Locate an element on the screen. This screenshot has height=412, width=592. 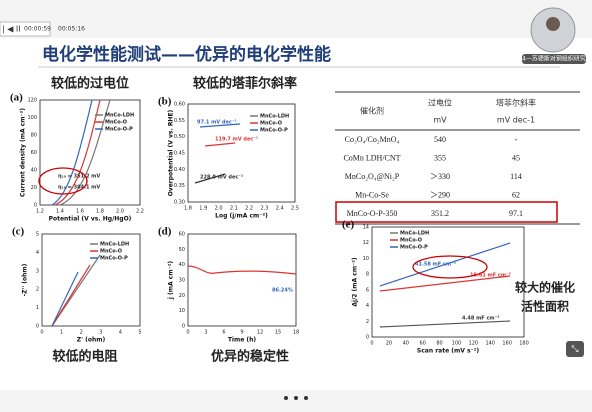
x-tick-label: 1.6 is located at coordinates (80, 212).